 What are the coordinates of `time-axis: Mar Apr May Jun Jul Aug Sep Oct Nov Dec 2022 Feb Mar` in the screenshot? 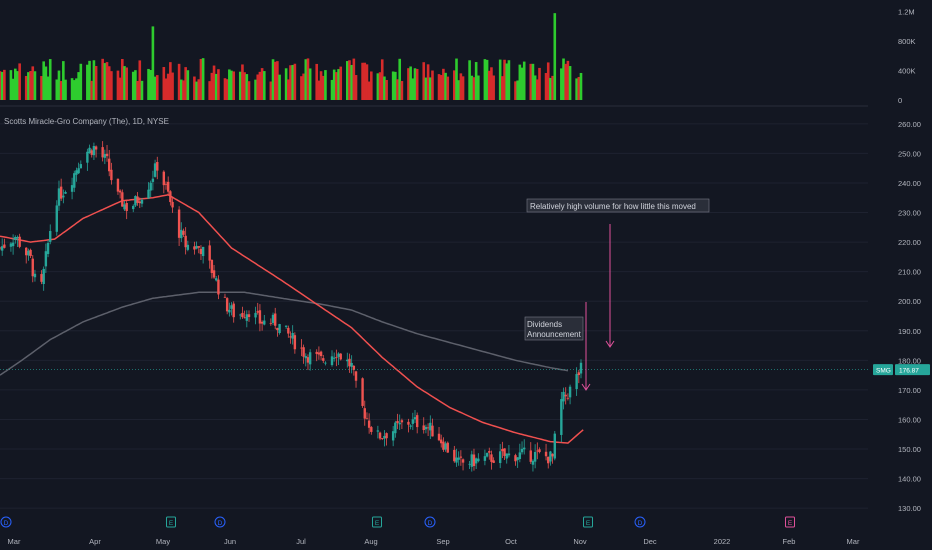 It's located at (434, 541).